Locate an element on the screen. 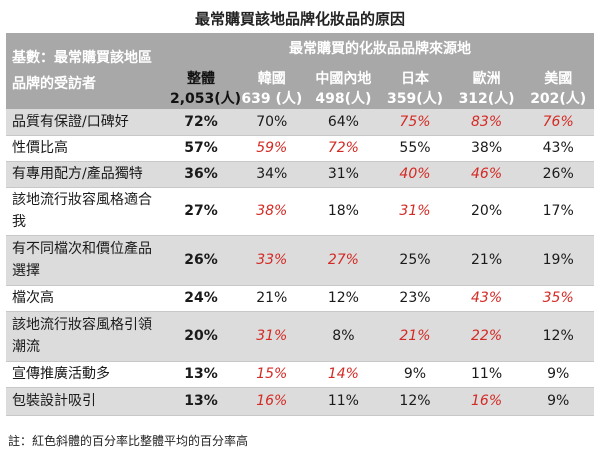 The height and width of the screenshot is (454, 600). reason-label: 該地流行妝容風格引領潮流 is located at coordinates (82, 336).